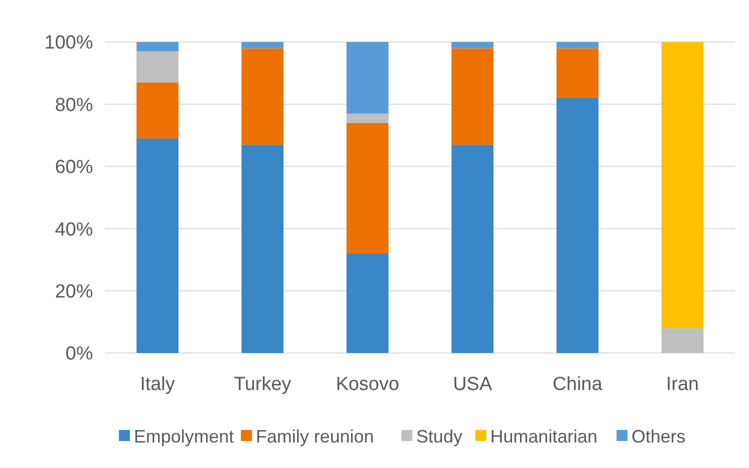 The height and width of the screenshot is (468, 749). Describe the element at coordinates (315, 436) in the screenshot. I see `legend-label: Family reunion` at that location.